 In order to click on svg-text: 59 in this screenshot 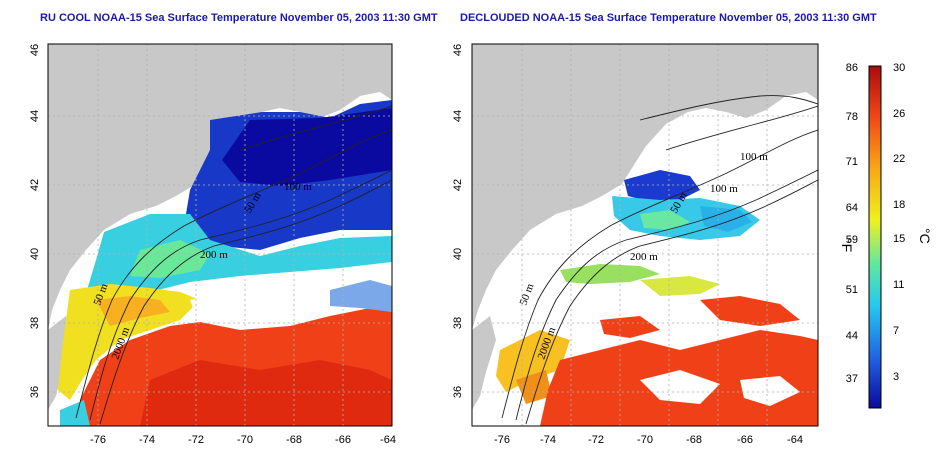, I will do `click(852, 240)`.